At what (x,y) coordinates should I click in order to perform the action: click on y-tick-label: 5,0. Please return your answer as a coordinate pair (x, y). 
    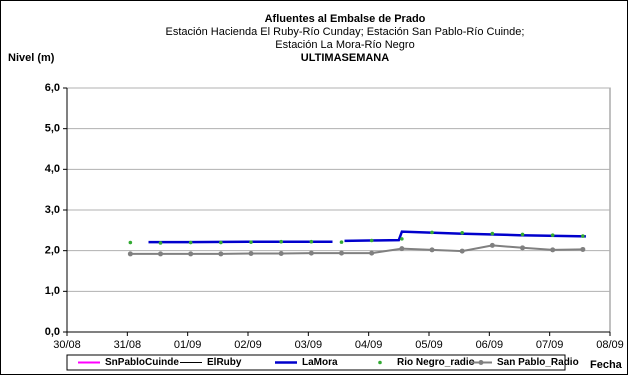
    Looking at the image, I should click on (52, 129).